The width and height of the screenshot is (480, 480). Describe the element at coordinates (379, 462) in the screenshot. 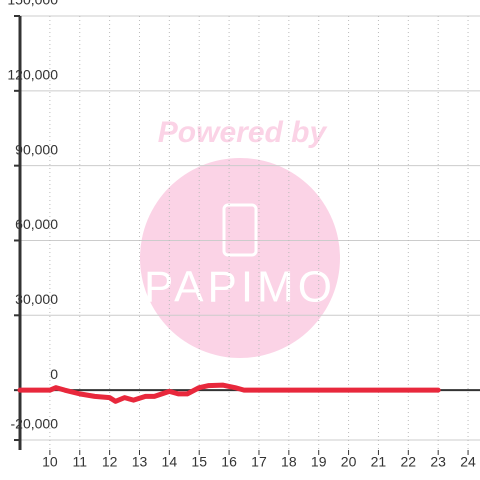

I see `x-tick-label: 21` at that location.